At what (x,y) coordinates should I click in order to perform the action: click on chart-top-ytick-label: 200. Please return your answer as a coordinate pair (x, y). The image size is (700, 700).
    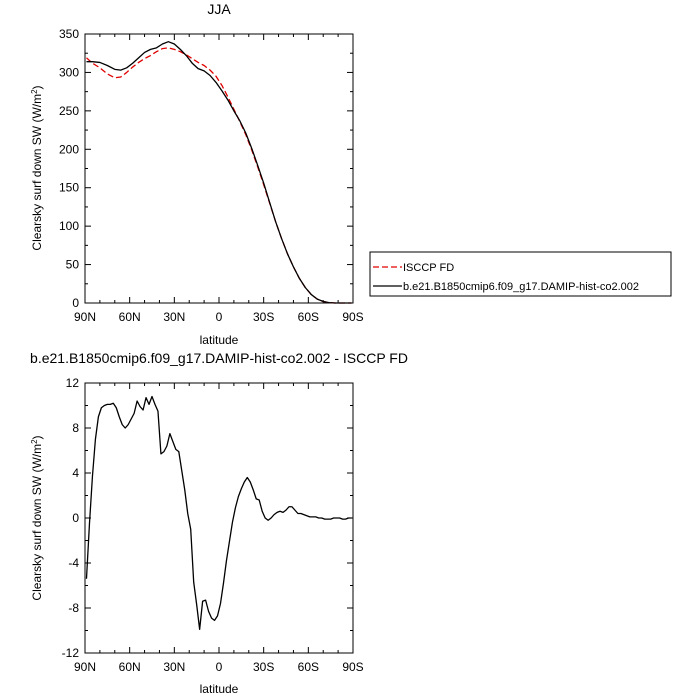
    Looking at the image, I should click on (69, 149).